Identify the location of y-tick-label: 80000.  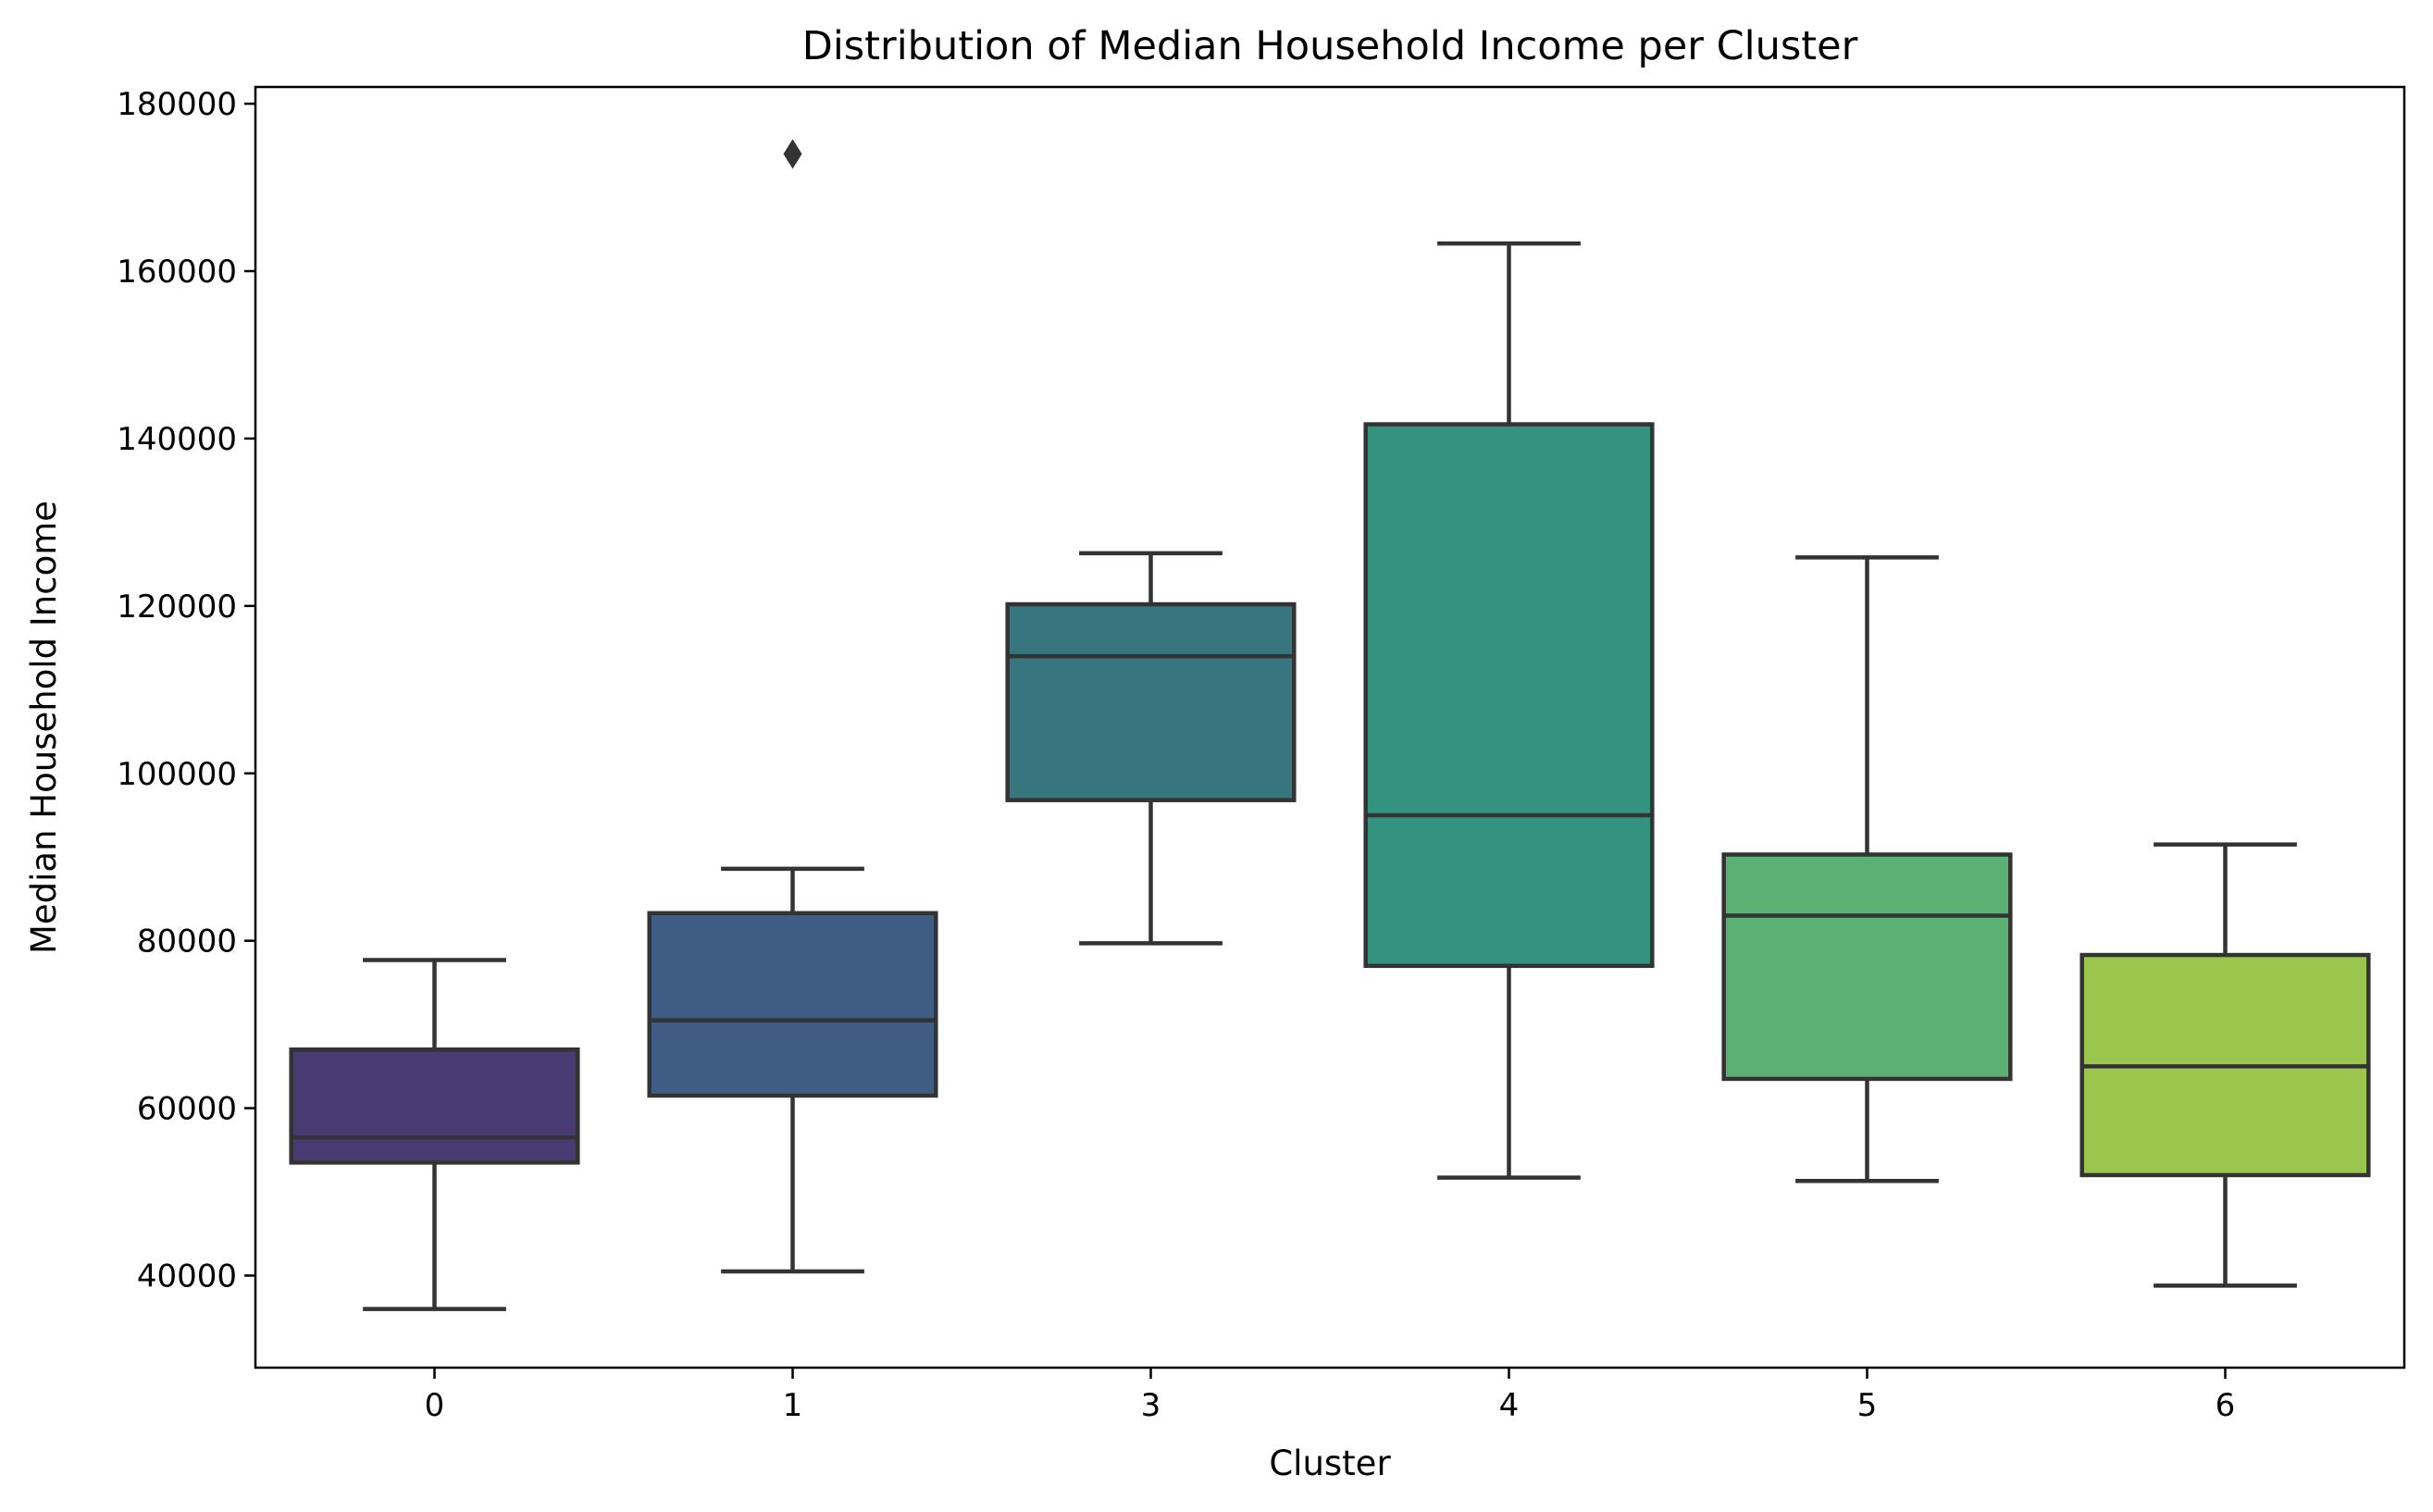
(187, 941).